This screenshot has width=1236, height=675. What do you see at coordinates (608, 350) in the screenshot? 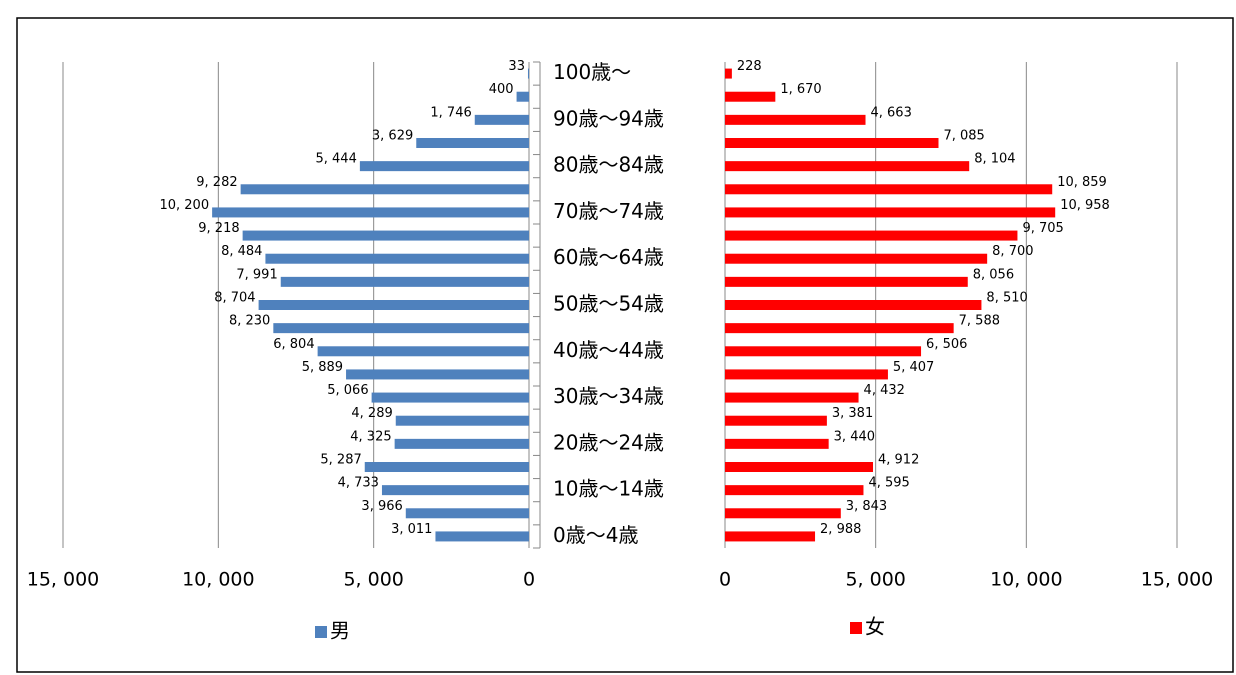
I see `category-label: 40歳～44歳` at bounding box center [608, 350].